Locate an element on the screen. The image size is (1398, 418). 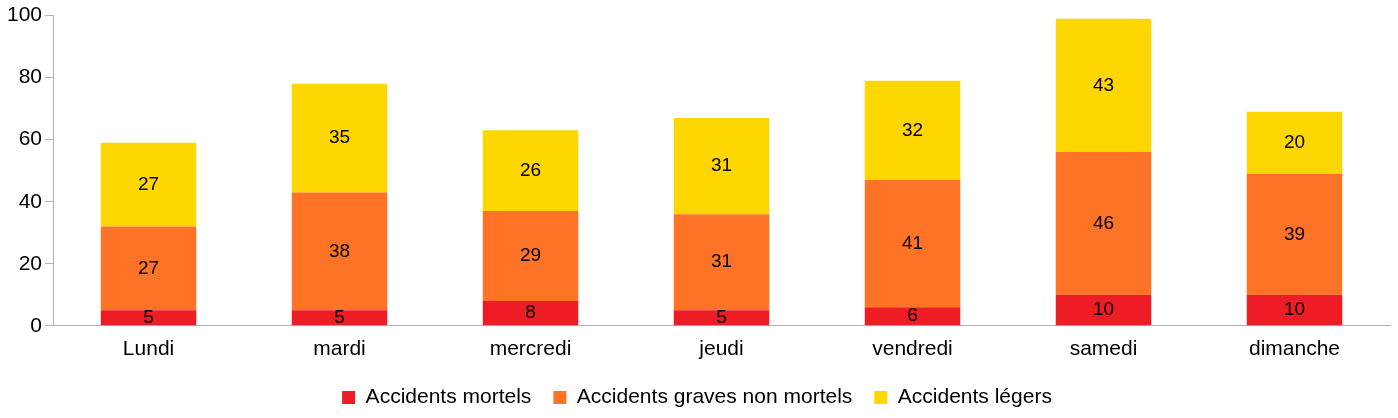
data-label: 20 is located at coordinates (1294, 142).